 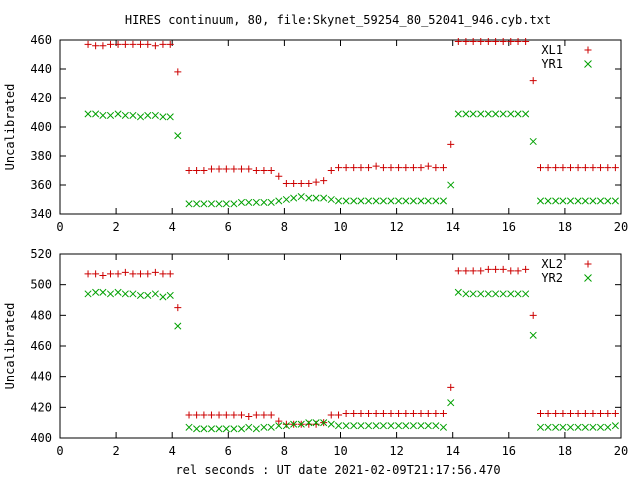 What do you see at coordinates (59, 227) in the screenshot?
I see `x-tick-label: 0` at bounding box center [59, 227].